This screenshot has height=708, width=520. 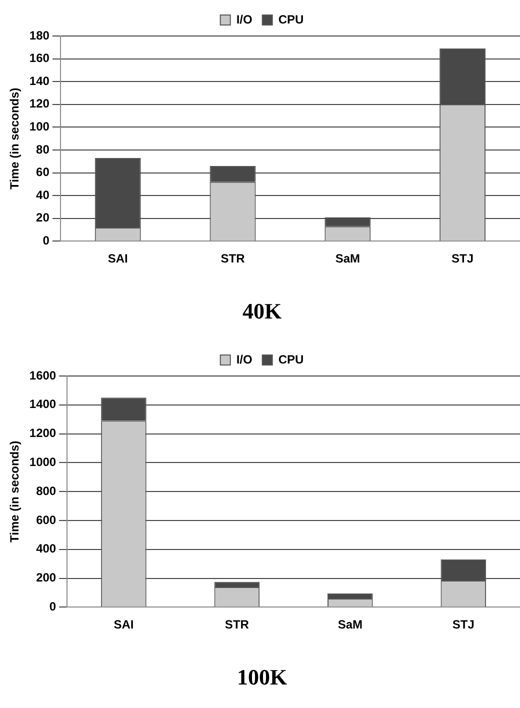 What do you see at coordinates (39, 81) in the screenshot?
I see `y-tick-label: 140` at bounding box center [39, 81].